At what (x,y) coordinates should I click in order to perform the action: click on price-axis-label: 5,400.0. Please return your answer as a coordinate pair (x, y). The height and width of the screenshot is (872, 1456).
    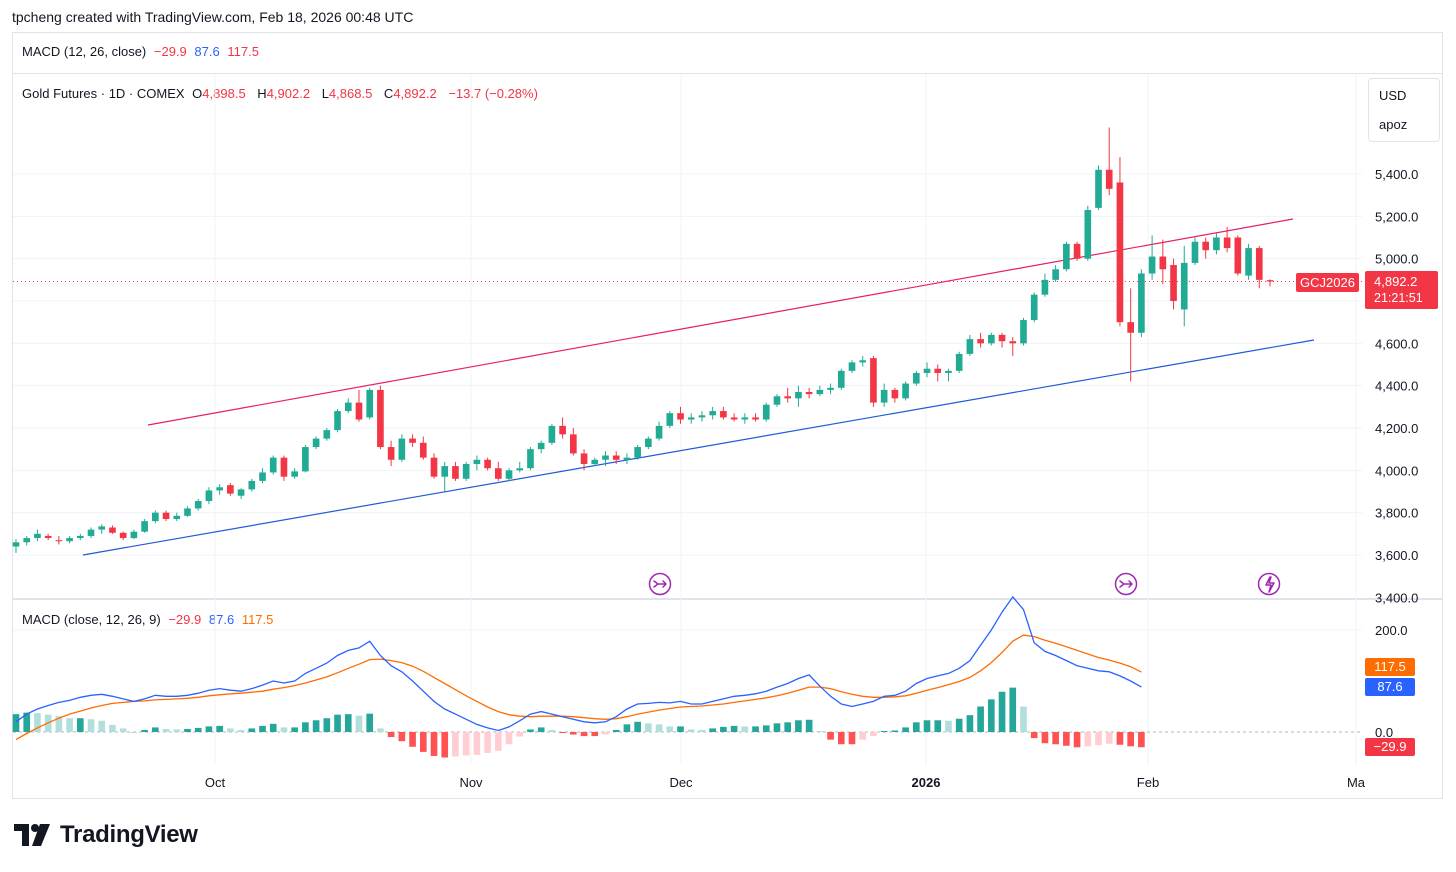
    Looking at the image, I should click on (1396, 174).